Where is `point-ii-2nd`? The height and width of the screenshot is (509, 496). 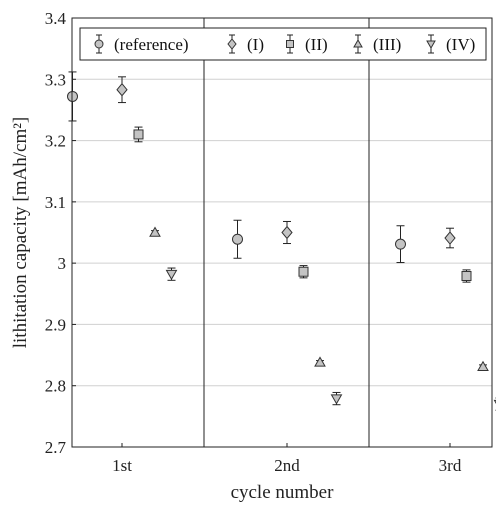 point-ii-2nd is located at coordinates (303, 272).